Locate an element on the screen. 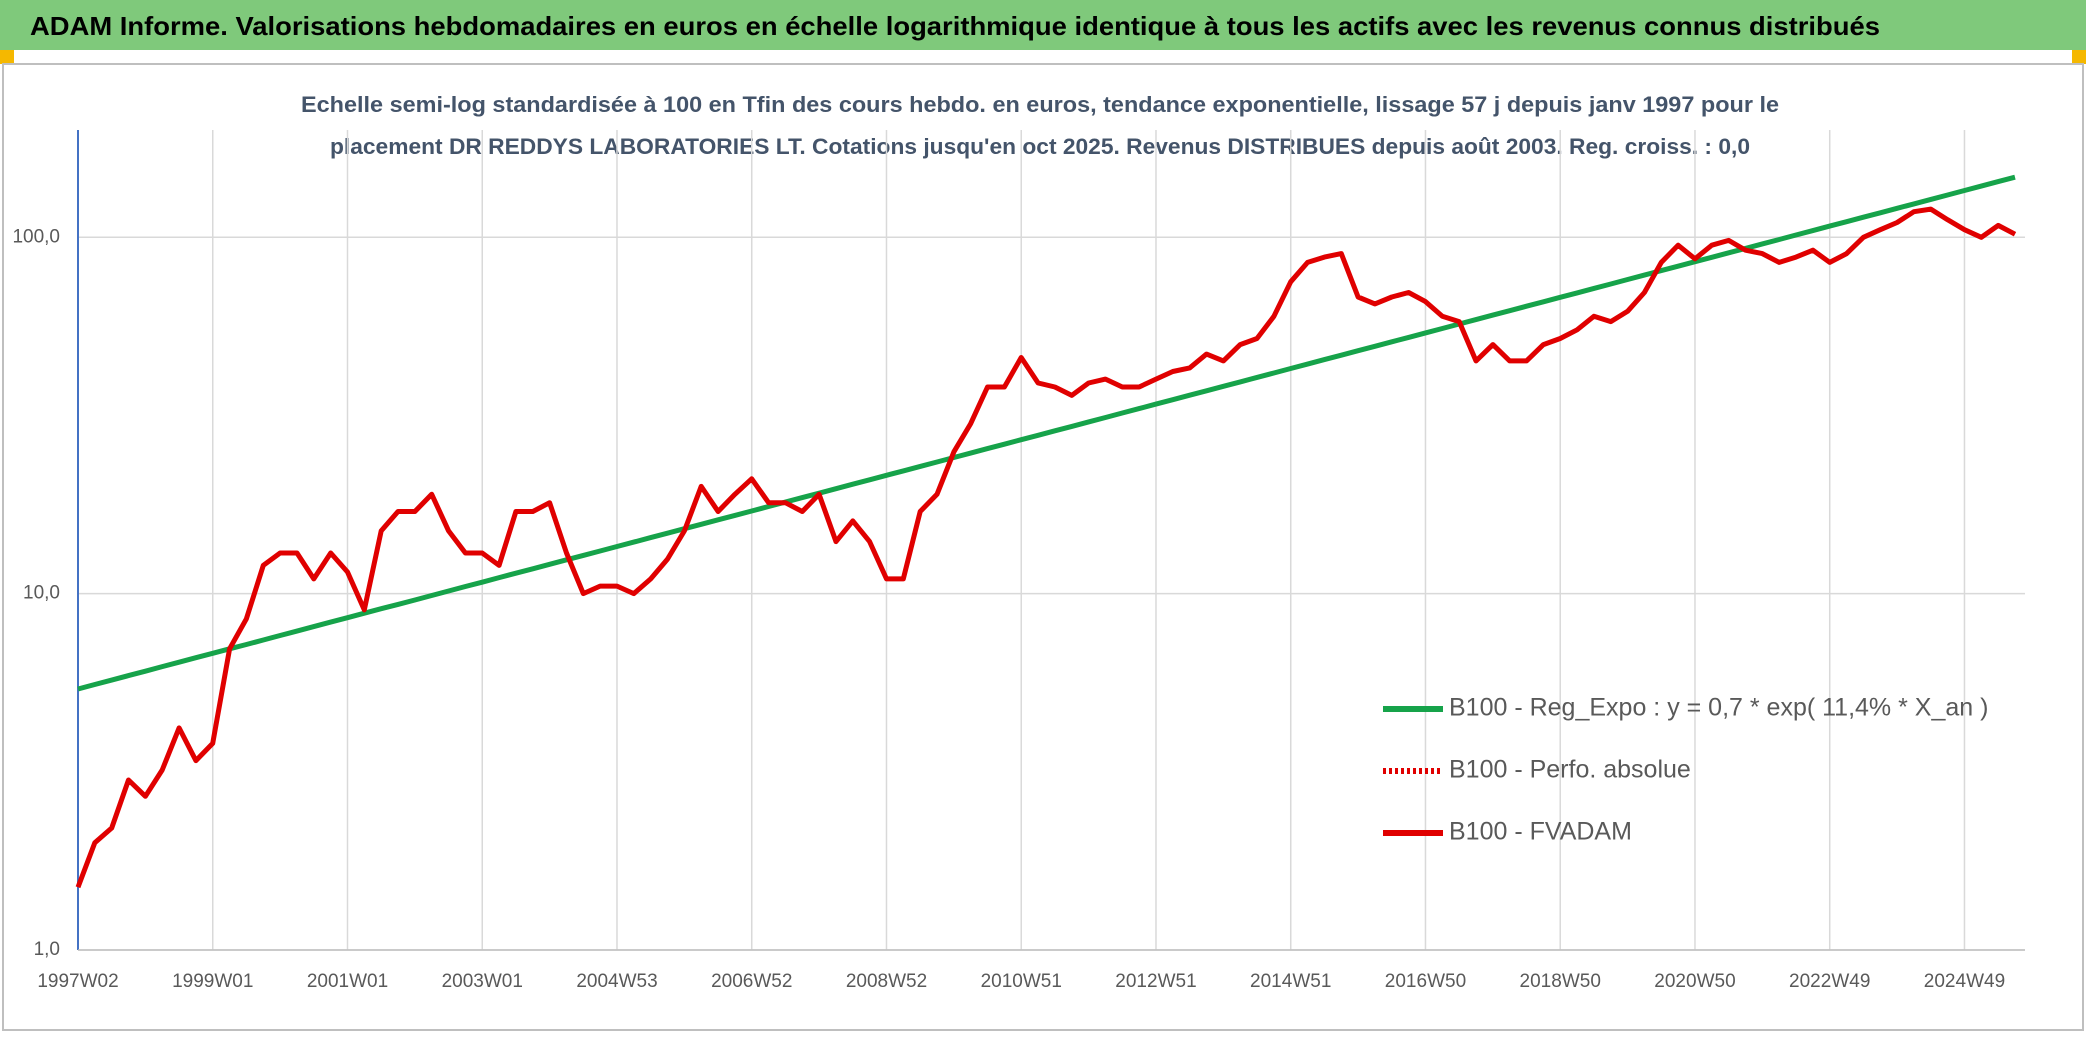  x-tick-label: 1997W02 is located at coordinates (77, 981).